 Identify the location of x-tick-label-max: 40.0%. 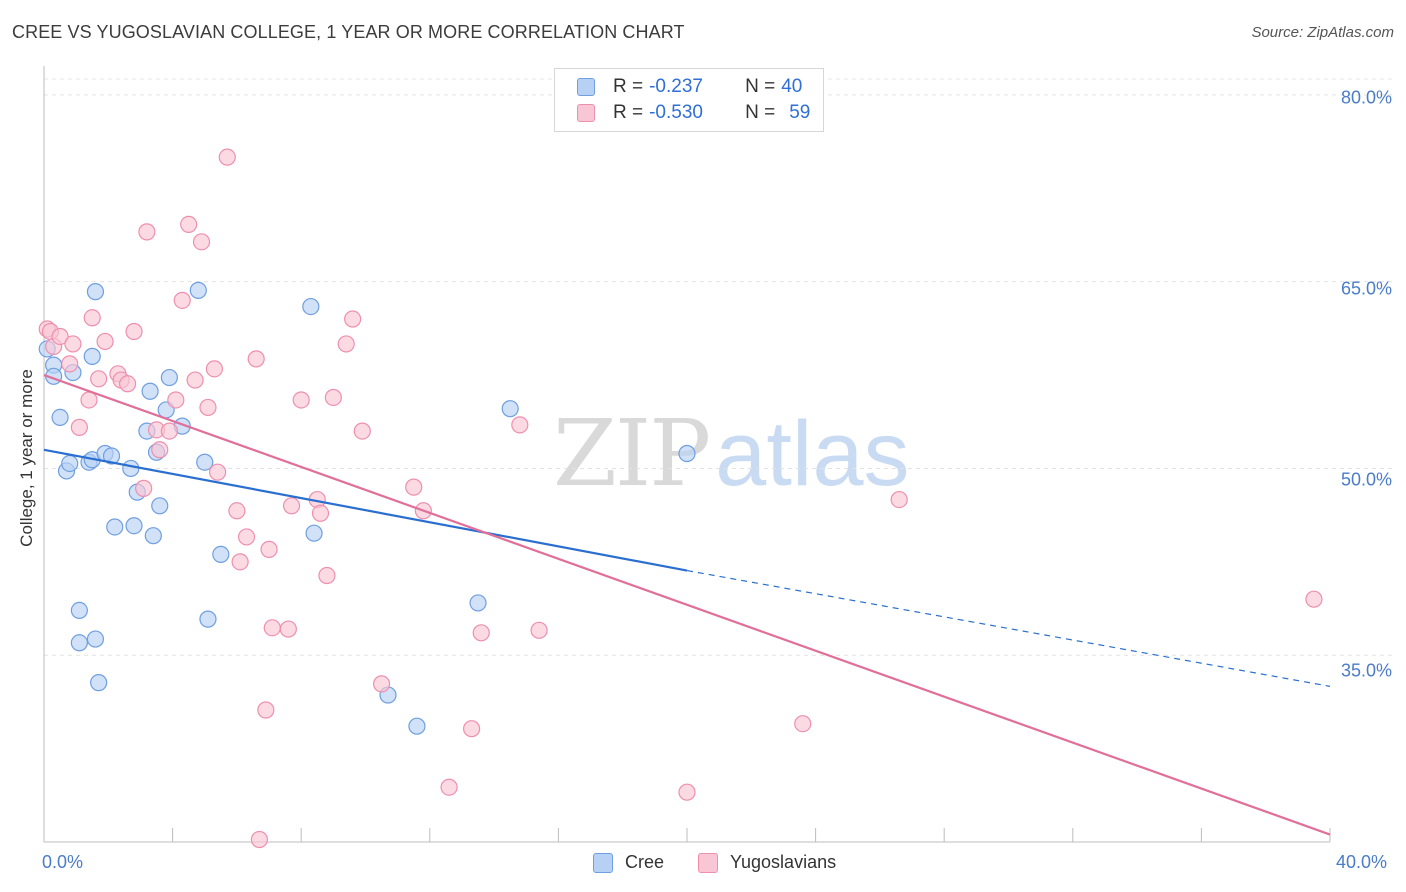
(1362, 862).